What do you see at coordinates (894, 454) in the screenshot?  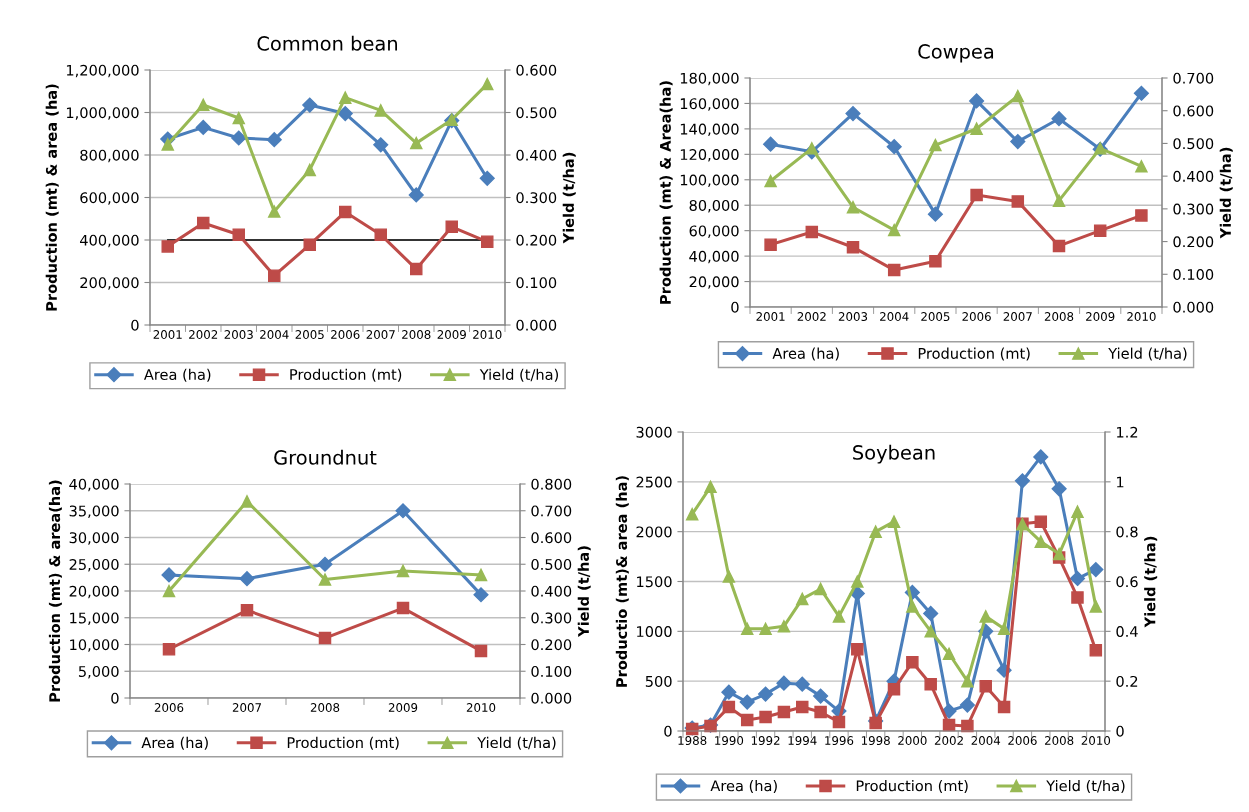 I see `text: Soybean` at bounding box center [894, 454].